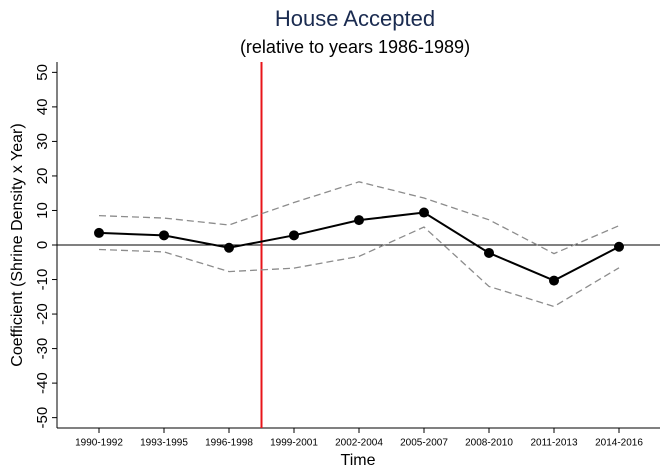  What do you see at coordinates (42, 349) in the screenshot?
I see `y-tick-label: -30` at bounding box center [42, 349].